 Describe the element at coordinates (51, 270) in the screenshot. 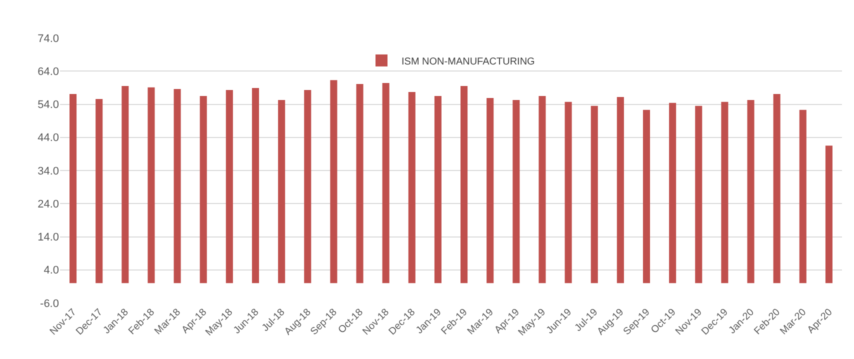

I see `y-tick-label: 4.0` at that location.